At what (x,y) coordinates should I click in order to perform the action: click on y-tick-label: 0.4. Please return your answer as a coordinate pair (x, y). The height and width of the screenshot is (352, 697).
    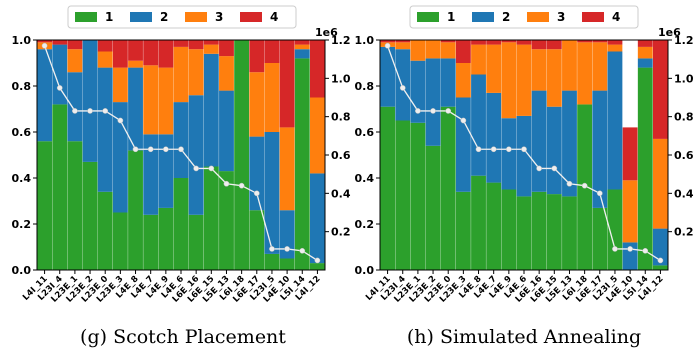
    Looking at the image, I should click on (365, 178).